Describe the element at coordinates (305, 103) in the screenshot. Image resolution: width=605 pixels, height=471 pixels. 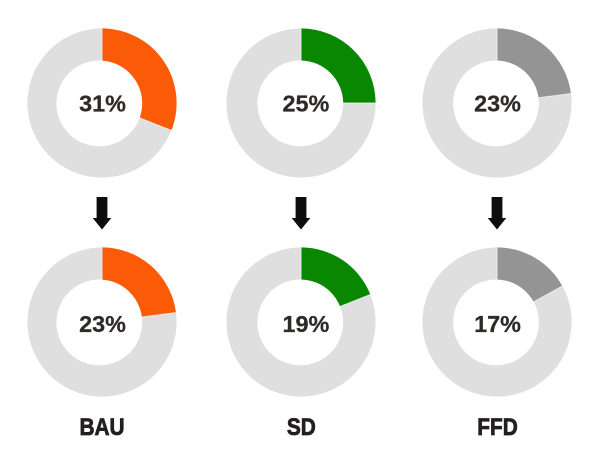
I see `svg-text: 25%` at that location.